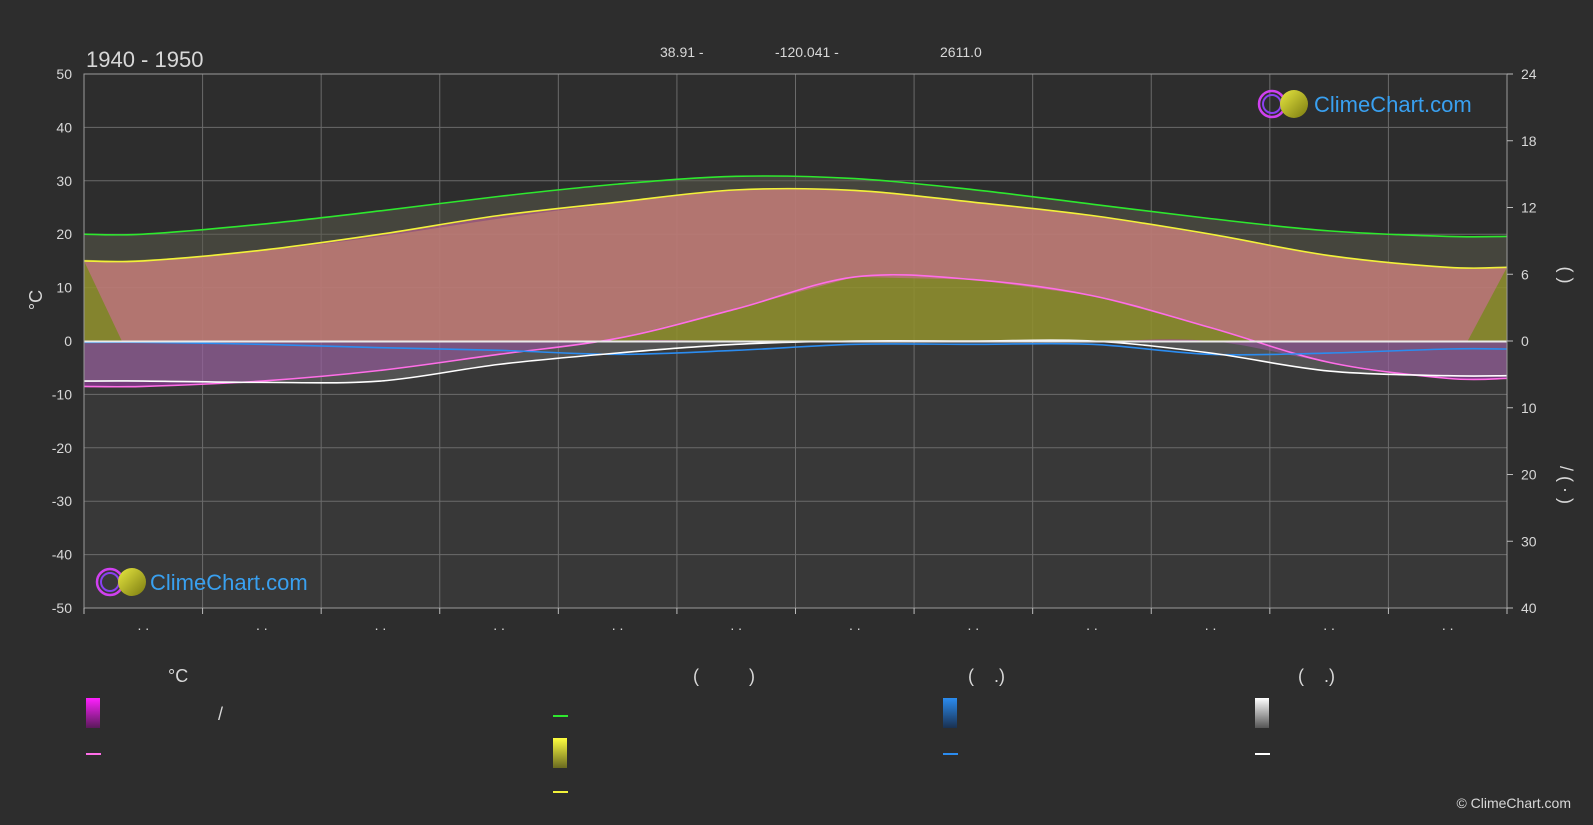 This screenshot has height=825, width=1593. I want to click on legend-sunshine-swatch, so click(560, 753).